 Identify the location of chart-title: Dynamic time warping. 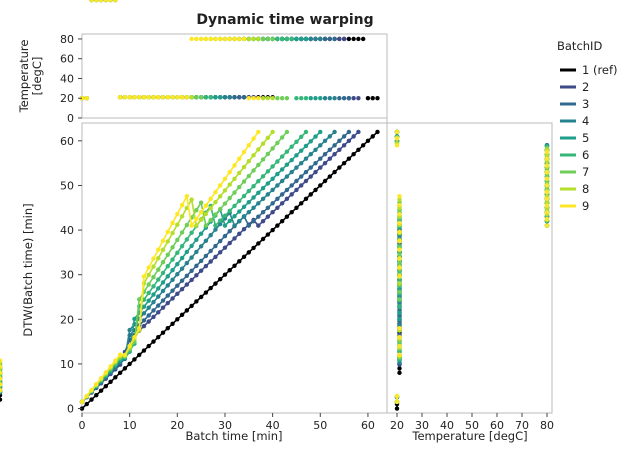
(284, 20).